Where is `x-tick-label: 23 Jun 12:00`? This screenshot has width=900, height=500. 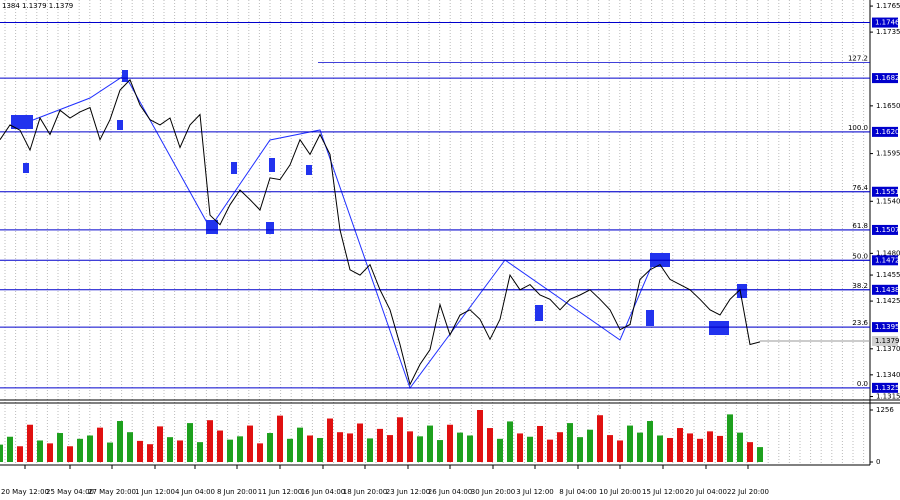 x-tick-label: 23 Jun 12:00 is located at coordinates (408, 492).